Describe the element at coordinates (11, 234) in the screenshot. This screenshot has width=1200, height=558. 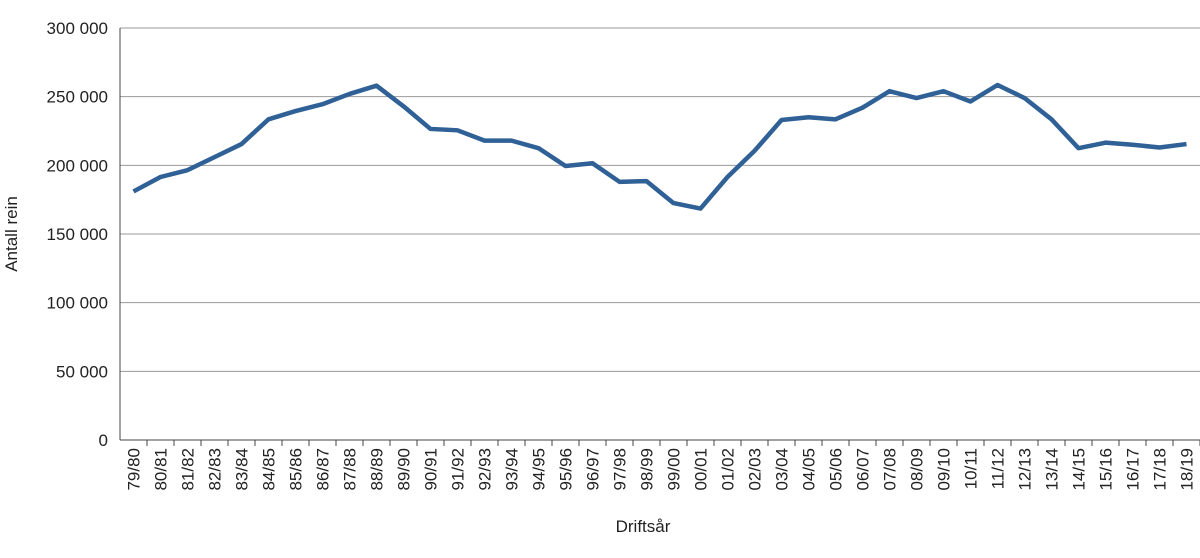
I see `y-axis-label: Antall rein` at that location.